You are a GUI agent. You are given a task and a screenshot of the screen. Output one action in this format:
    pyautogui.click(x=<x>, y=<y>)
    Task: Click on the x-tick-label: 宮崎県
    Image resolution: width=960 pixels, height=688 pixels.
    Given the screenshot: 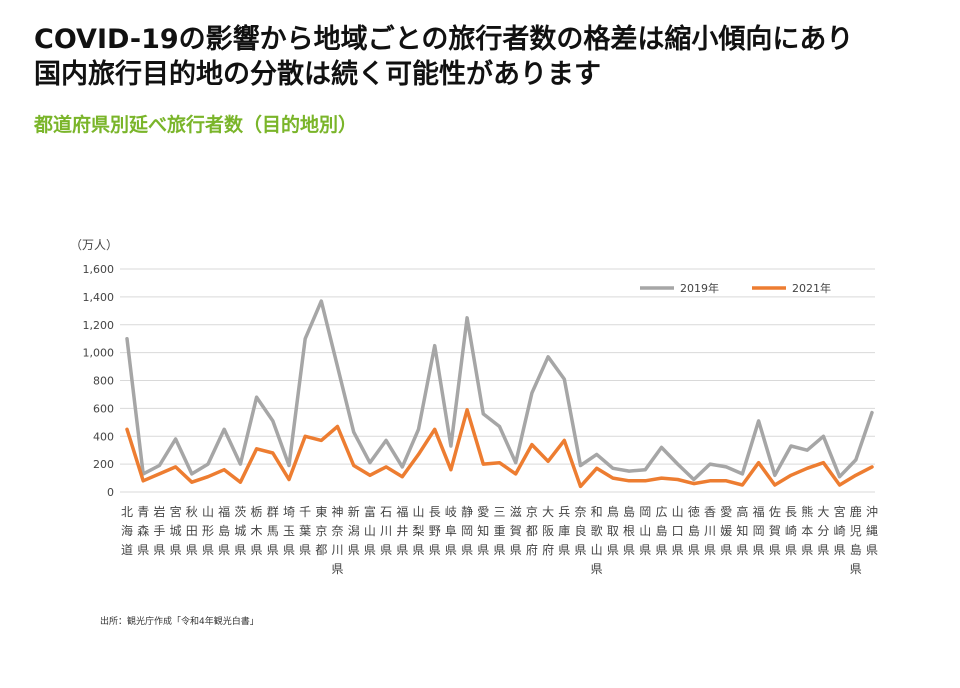 What is the action you would take?
    pyautogui.click(x=840, y=530)
    